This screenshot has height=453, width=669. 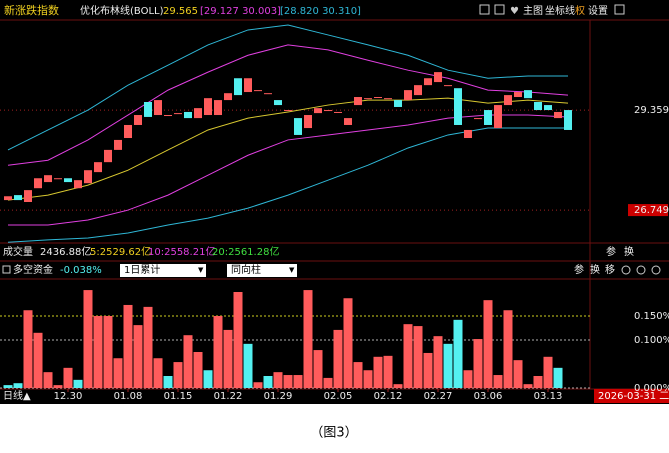 I want to click on dropdown-text: 同向柱, so click(x=246, y=269).